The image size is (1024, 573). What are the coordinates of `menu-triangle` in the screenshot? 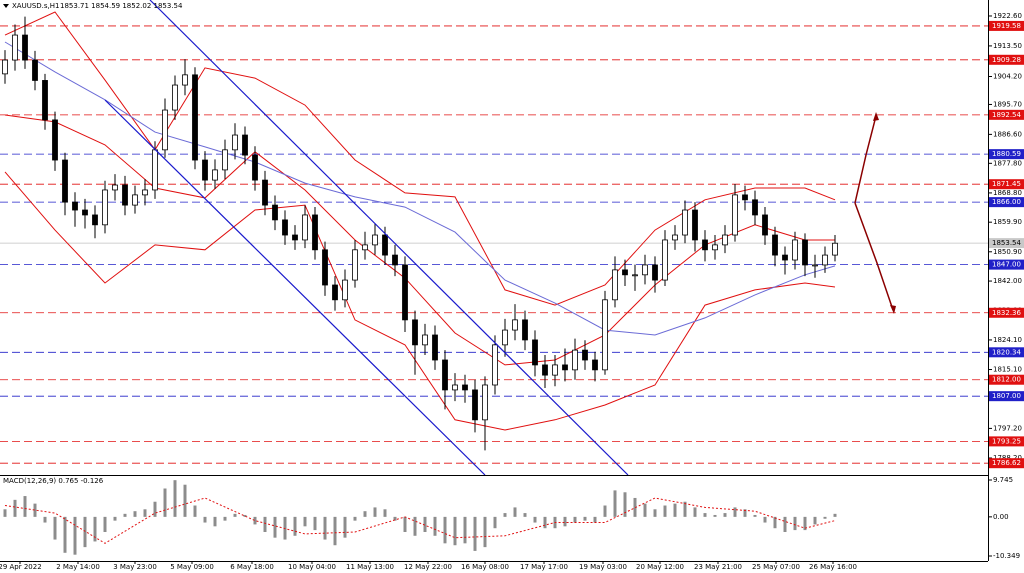 It's located at (6, 6).